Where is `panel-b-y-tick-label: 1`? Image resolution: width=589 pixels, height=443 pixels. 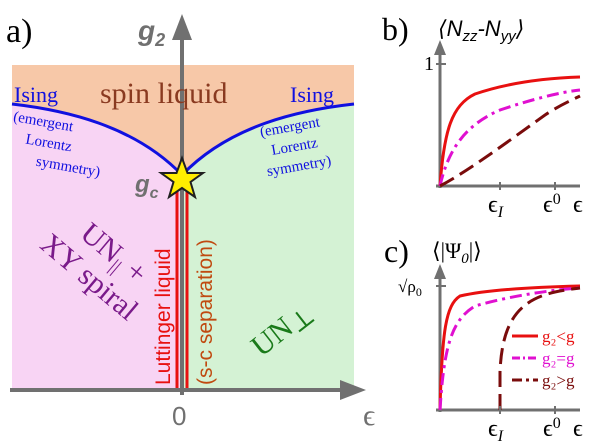
panel-b-y-tick-label: 1 is located at coordinates (429, 64).